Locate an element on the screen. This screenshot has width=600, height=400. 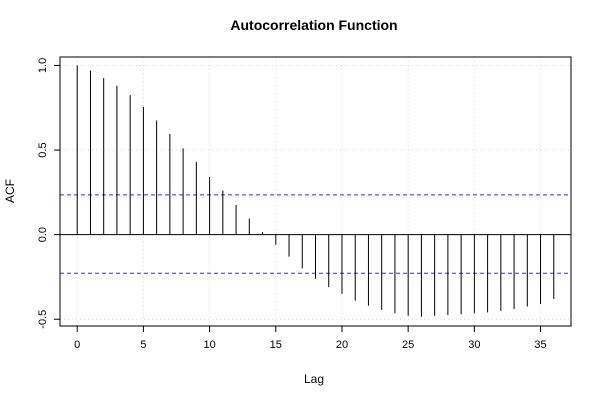
y-axis: -0.5 0.0 0.5 1.0 is located at coordinates (49, 193).